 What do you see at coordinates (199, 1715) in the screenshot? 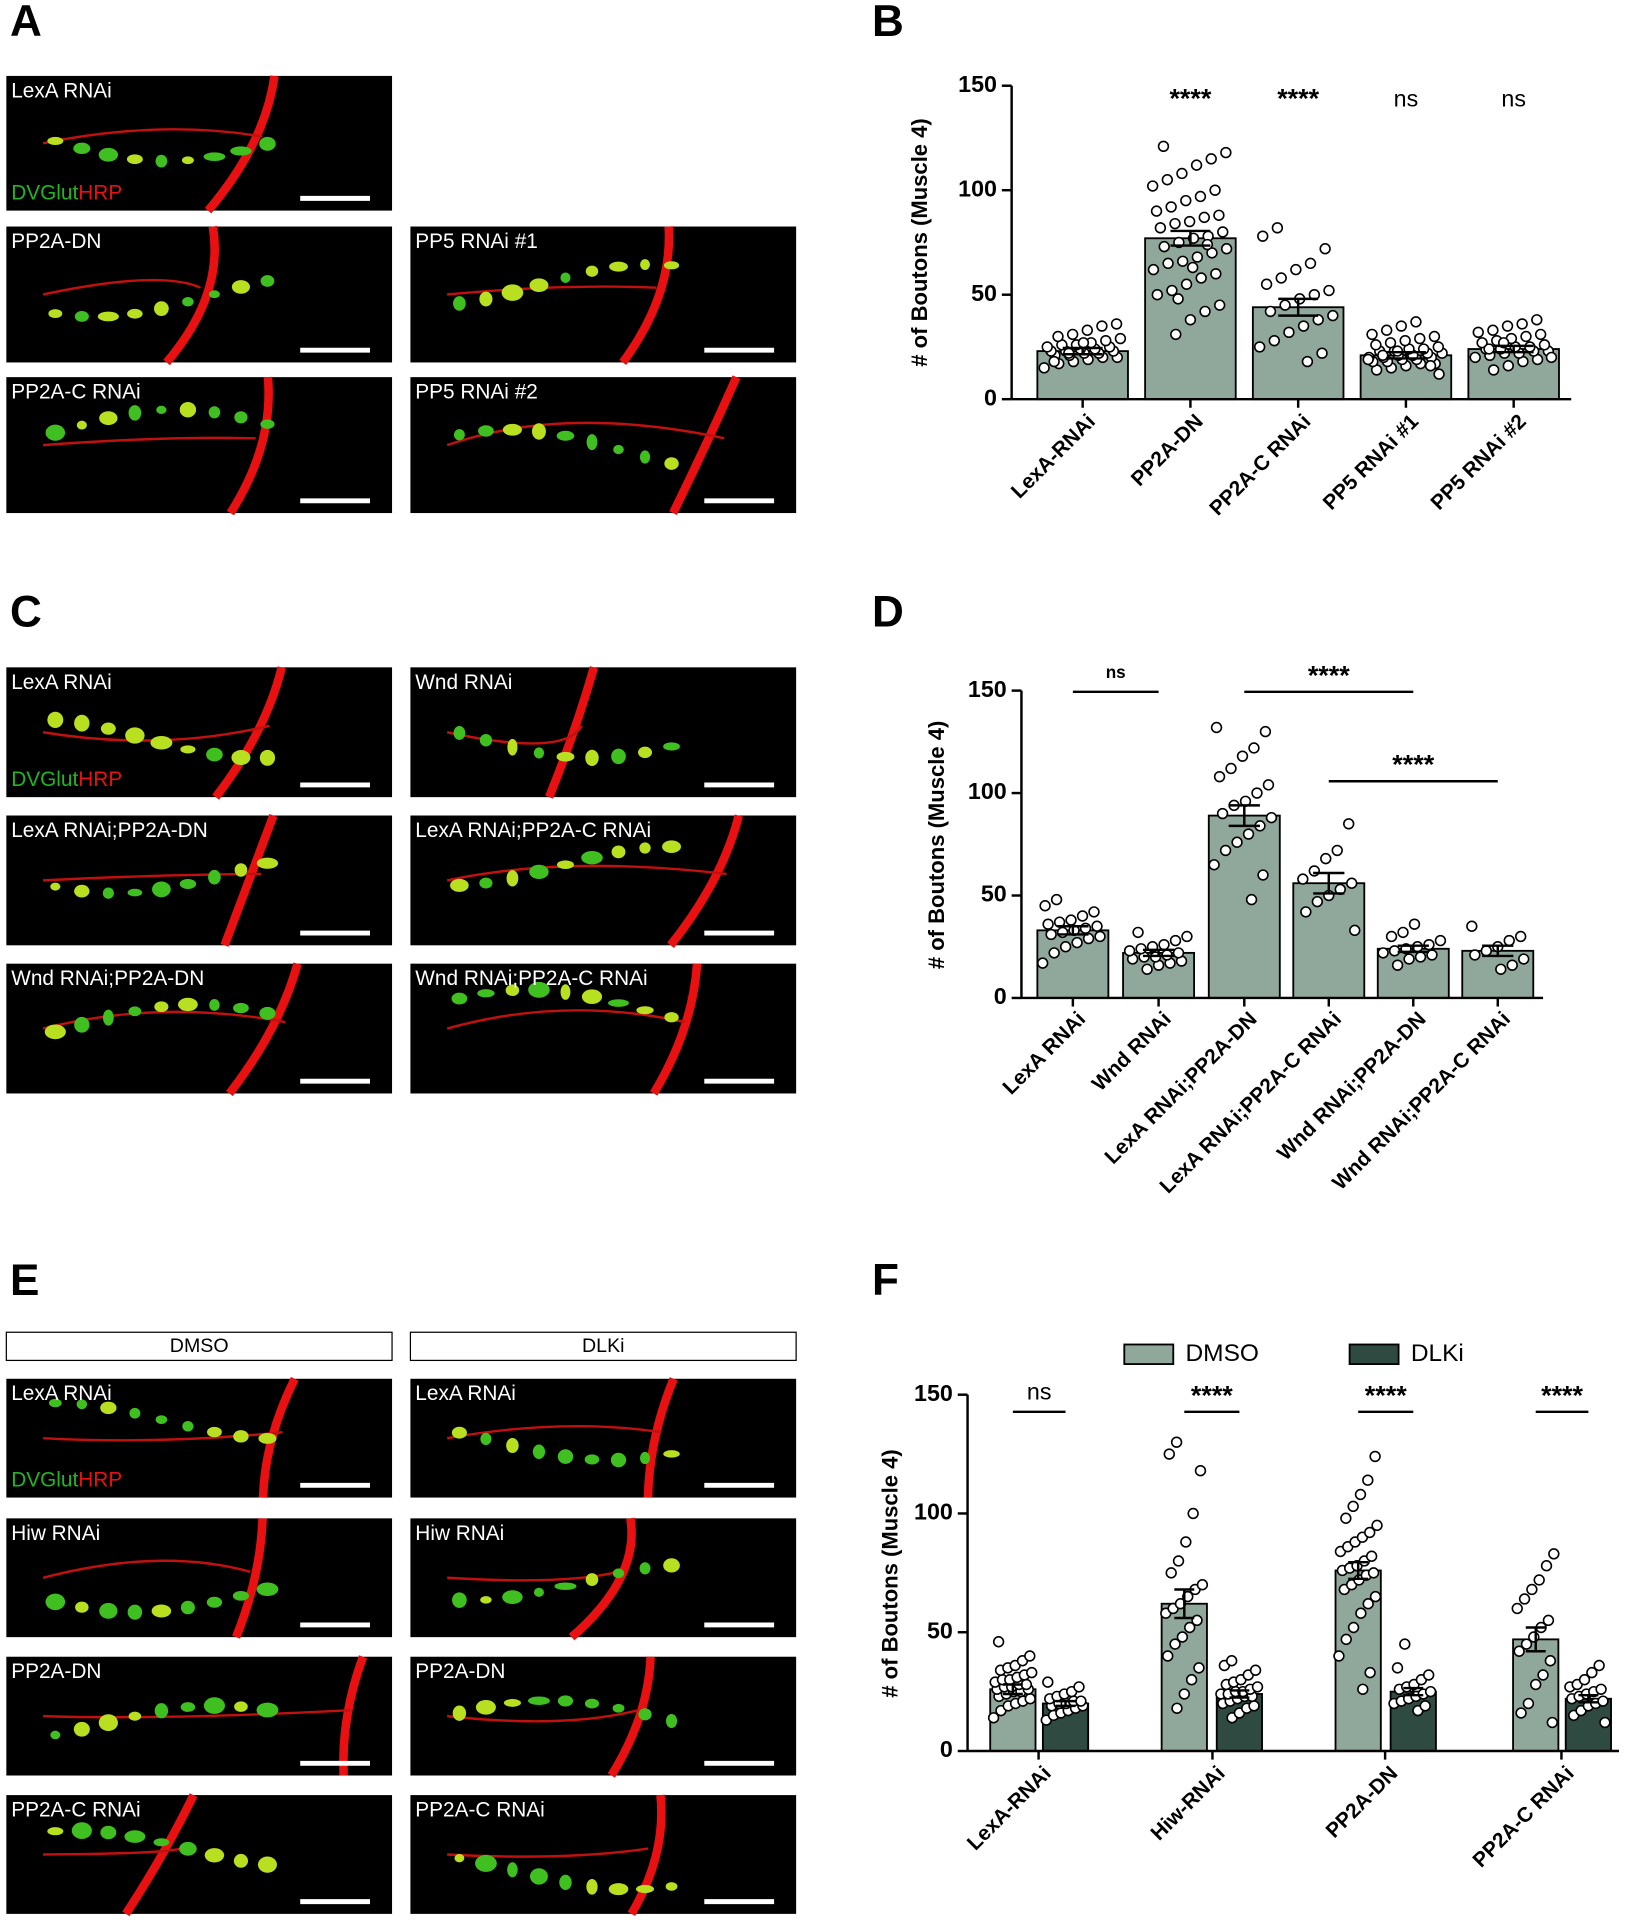
I see `micrograph: PP2A-DN` at bounding box center [199, 1715].